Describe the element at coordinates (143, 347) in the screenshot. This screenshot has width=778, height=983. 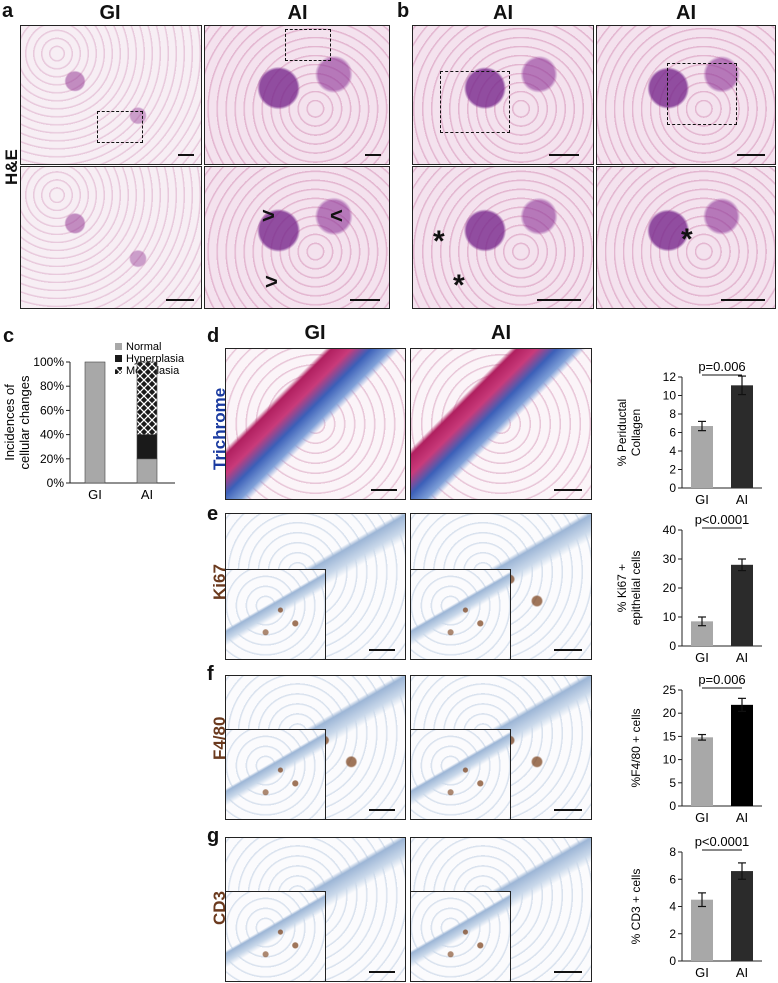
I see `legend-label: Normal` at that location.